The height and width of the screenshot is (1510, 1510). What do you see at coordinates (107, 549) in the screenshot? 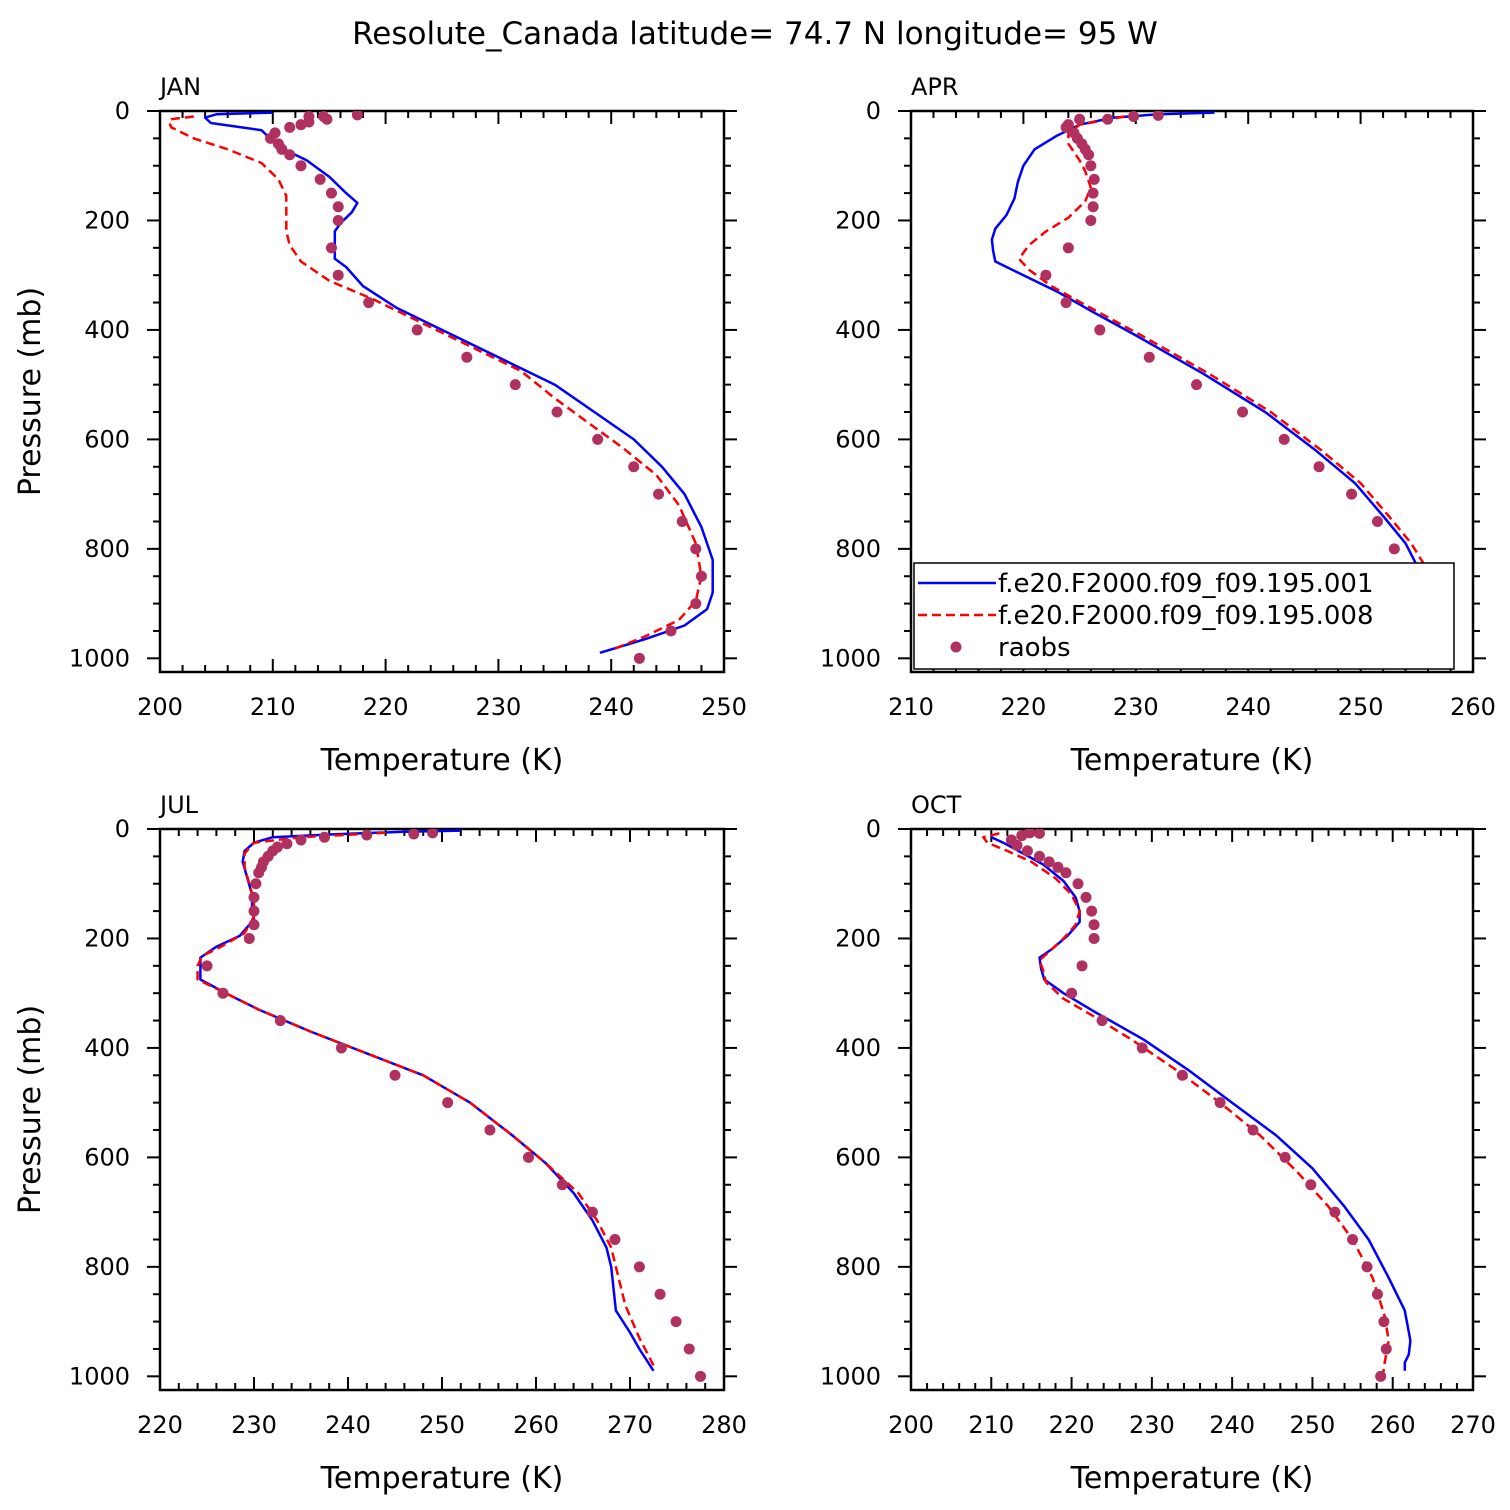
I see `y-tick-label: 800` at bounding box center [107, 549].